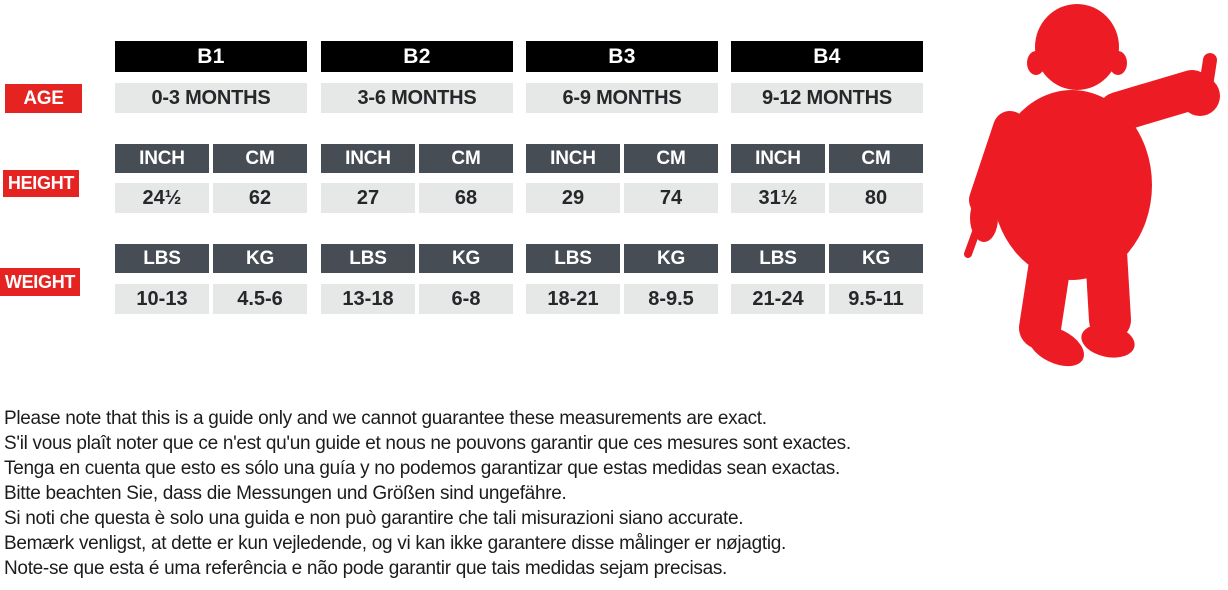 The width and height of the screenshot is (1228, 590). I want to click on age-row-label: AGE, so click(43, 98).